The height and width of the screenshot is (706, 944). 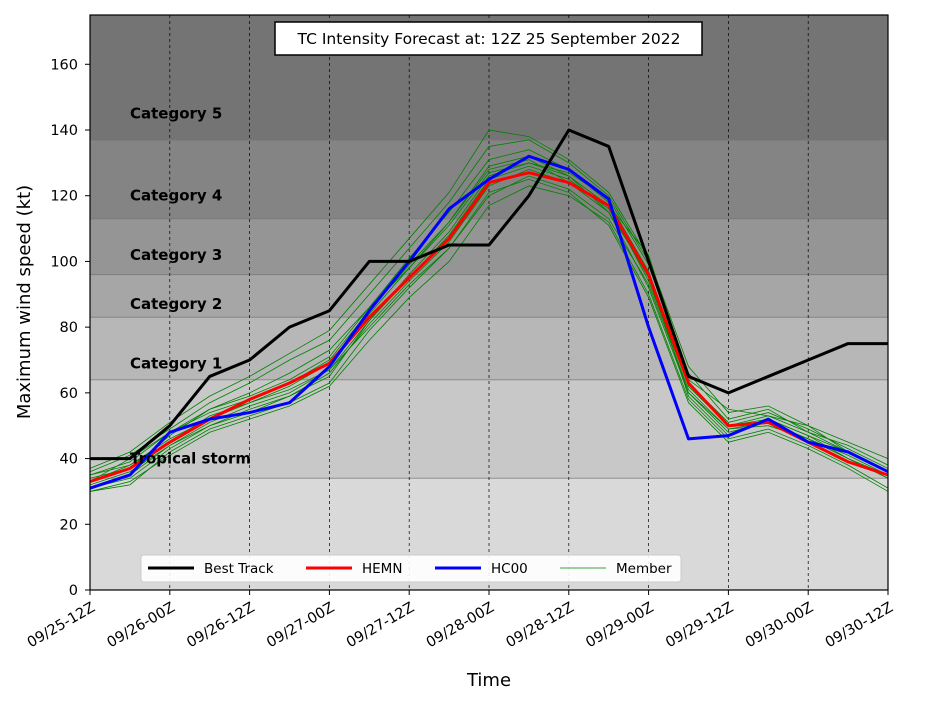 What do you see at coordinates (176, 255) in the screenshot?
I see `band-label: Category 3` at bounding box center [176, 255].